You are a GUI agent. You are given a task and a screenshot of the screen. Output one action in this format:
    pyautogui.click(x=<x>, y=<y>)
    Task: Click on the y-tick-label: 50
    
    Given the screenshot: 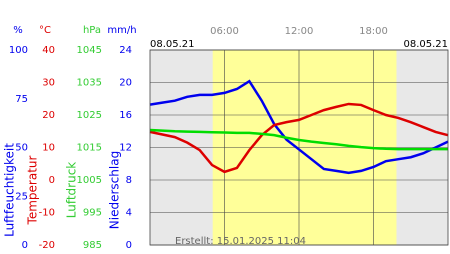 What is the action you would take?
    pyautogui.click(x=21, y=148)
    